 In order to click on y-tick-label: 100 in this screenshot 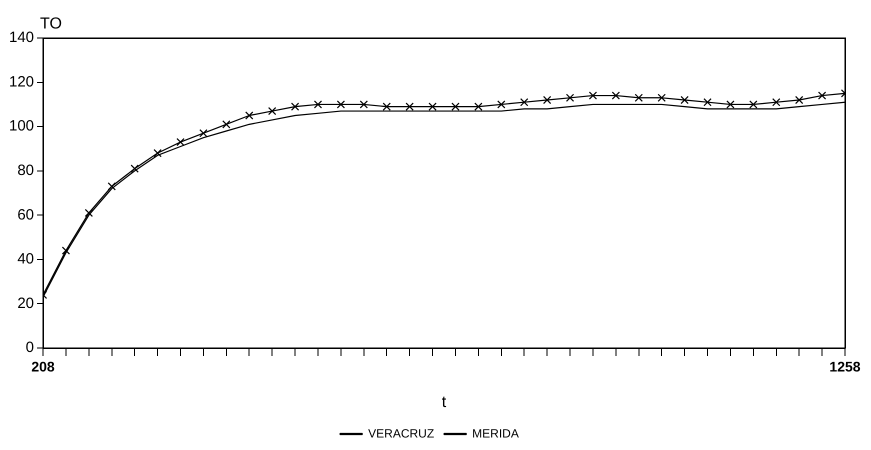, I will do `click(21, 126)`.